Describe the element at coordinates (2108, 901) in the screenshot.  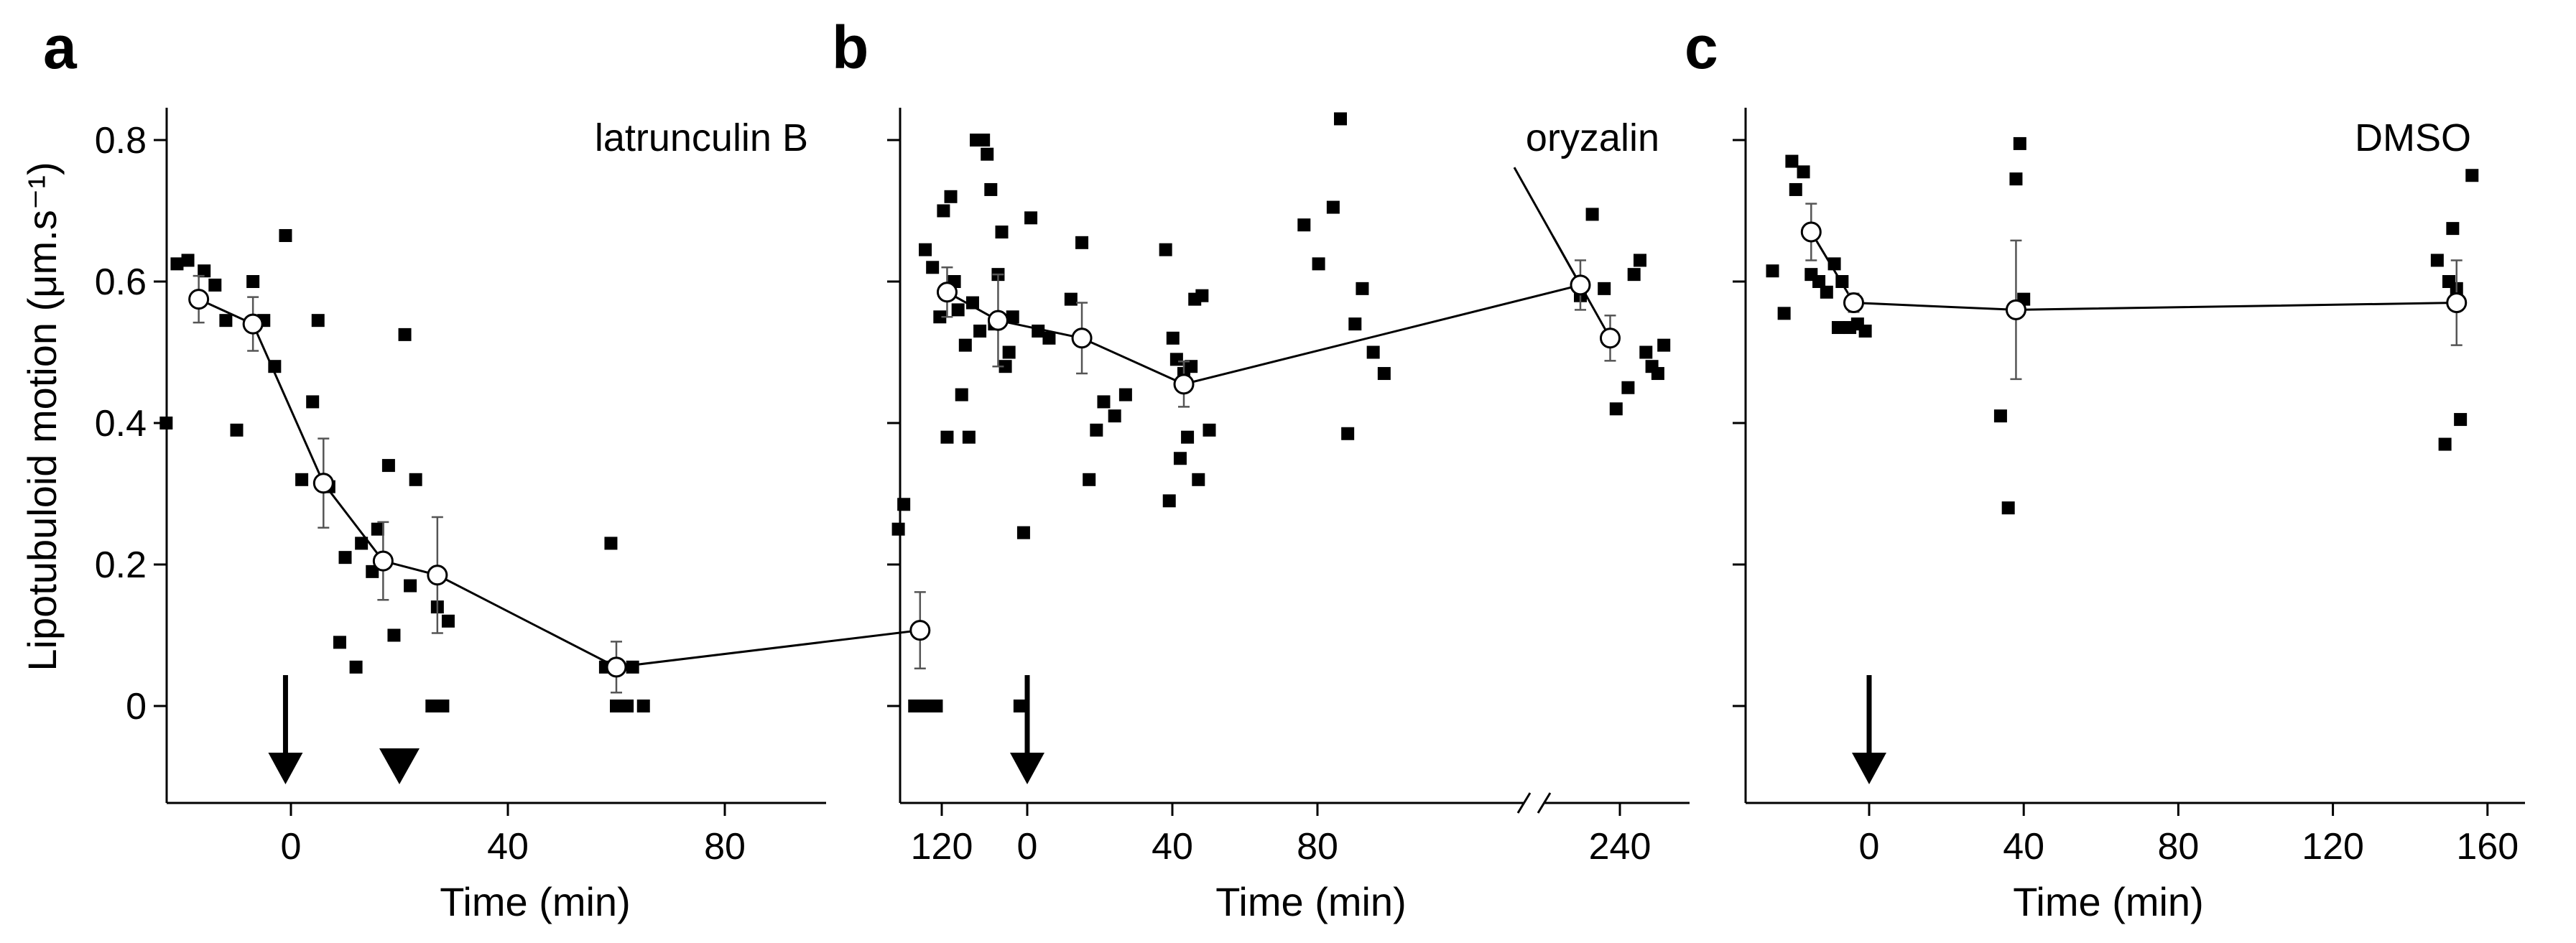
I see `panel-c-x-axis-title: Time (min)` at that location.